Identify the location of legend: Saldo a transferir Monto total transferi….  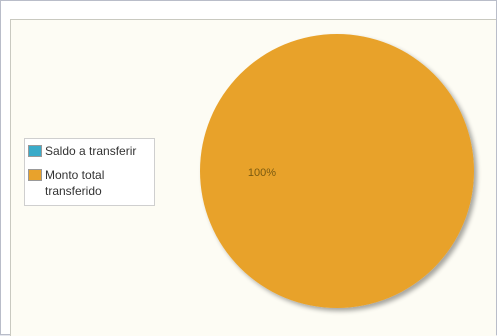
(89, 172).